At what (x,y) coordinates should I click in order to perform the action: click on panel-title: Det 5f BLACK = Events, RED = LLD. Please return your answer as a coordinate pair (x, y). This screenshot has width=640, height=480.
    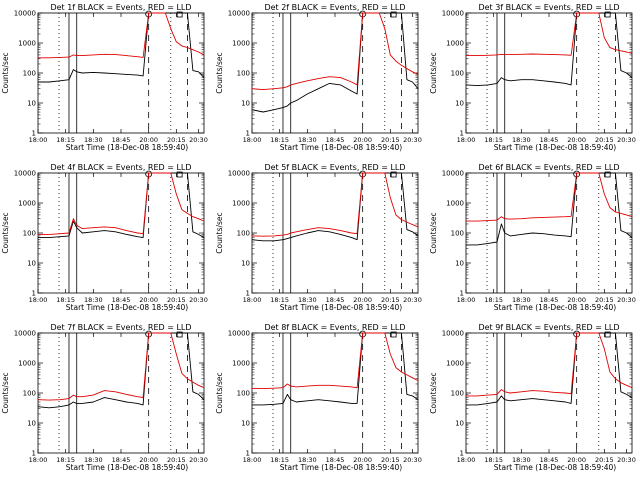
    Looking at the image, I should click on (334, 167).